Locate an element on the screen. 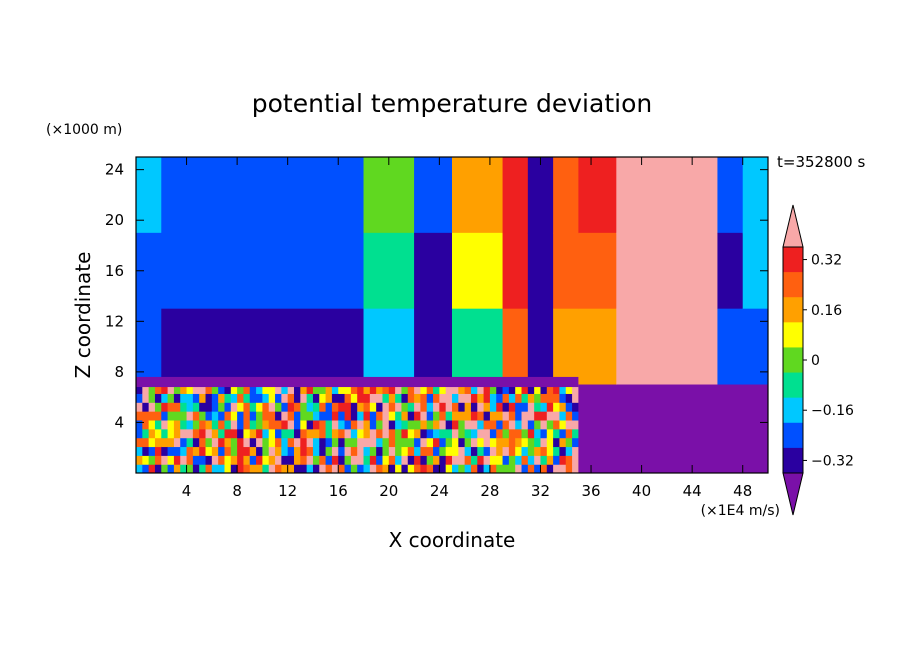 This screenshot has height=654, width=904. colorbar-tick-label: 0 is located at coordinates (815, 361).